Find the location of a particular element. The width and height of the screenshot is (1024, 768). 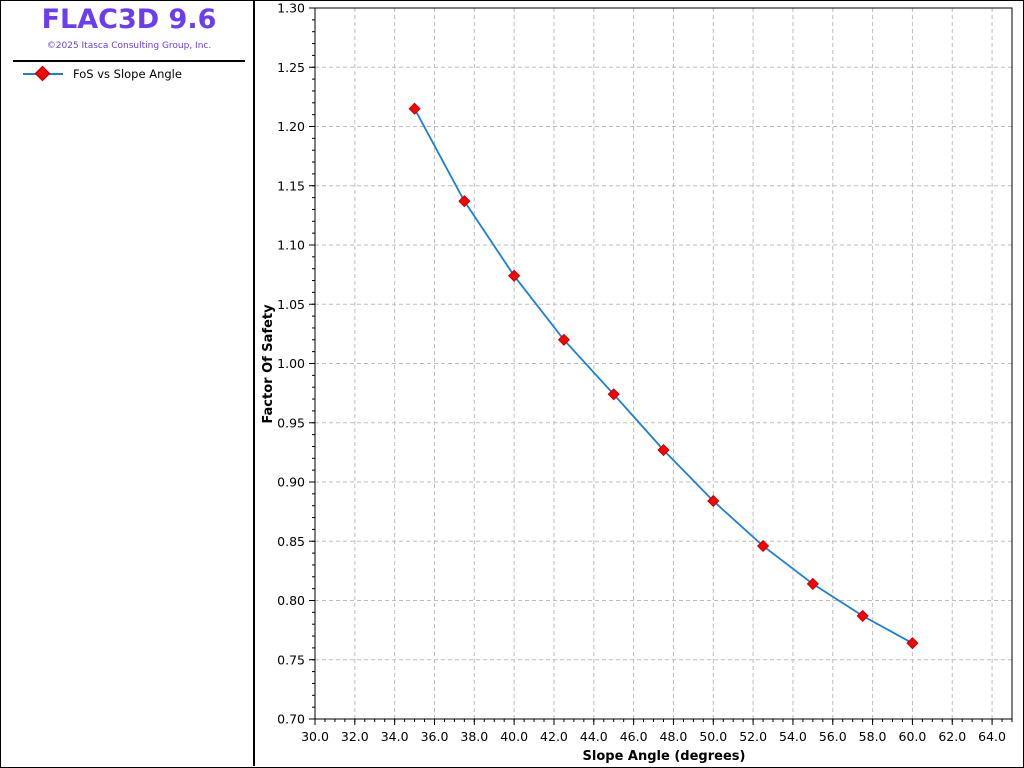

x-tick-label: 64.0 is located at coordinates (992, 736).